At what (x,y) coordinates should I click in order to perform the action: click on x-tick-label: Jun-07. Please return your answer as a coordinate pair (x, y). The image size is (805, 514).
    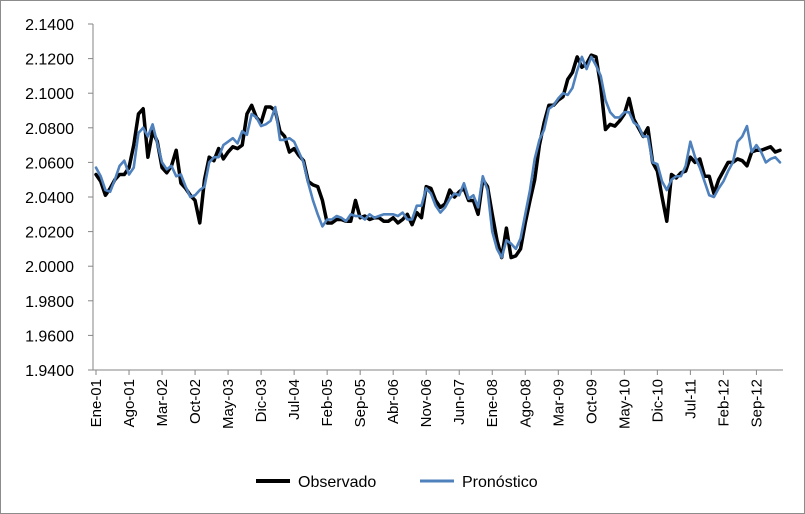
    Looking at the image, I should click on (459, 402).